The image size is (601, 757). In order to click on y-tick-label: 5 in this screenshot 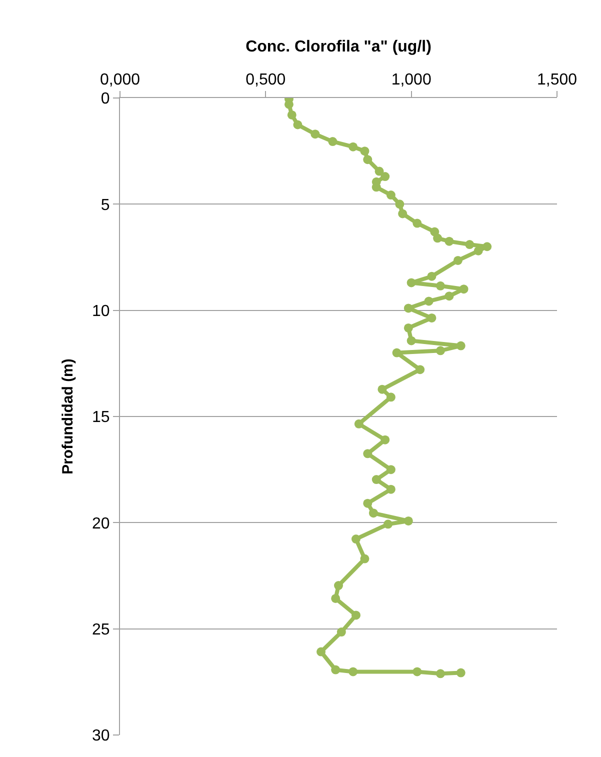, I will do `click(105, 205)`.